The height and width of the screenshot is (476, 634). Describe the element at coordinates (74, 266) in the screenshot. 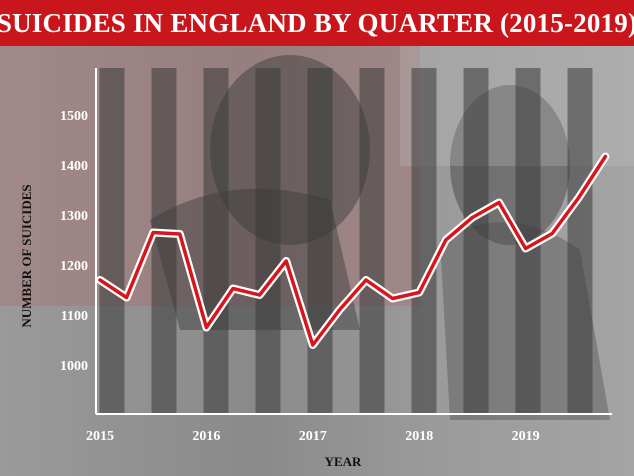

I see `y-tick-label: 1200` at that location.